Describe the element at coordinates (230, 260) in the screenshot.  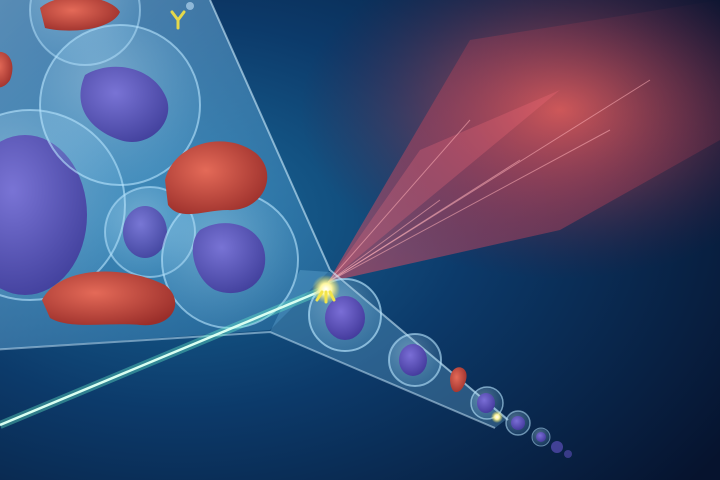
I see `white-blood-cell` at that location.